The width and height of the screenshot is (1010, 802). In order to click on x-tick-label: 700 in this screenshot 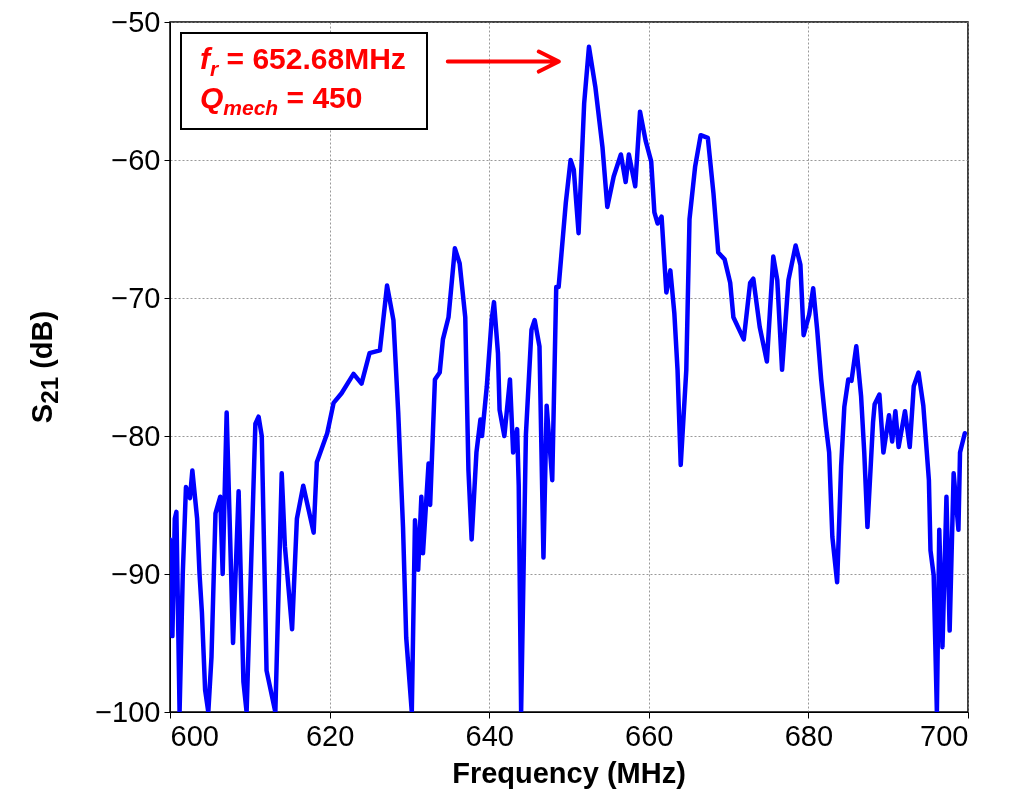, I will do `click(944, 735)`.